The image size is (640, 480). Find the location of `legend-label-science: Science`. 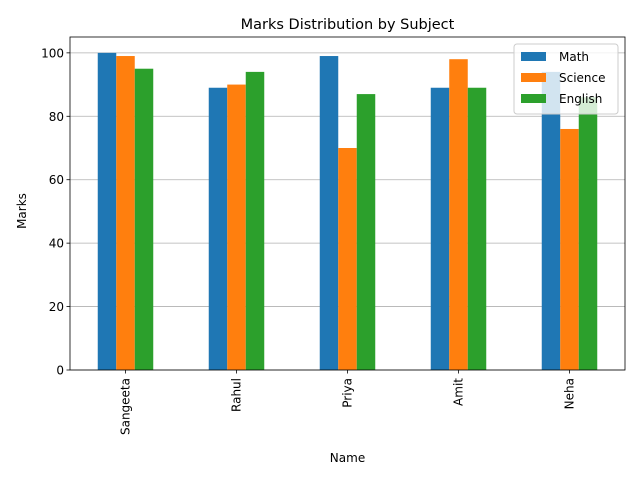

legend-label-science: Science is located at coordinates (582, 78).